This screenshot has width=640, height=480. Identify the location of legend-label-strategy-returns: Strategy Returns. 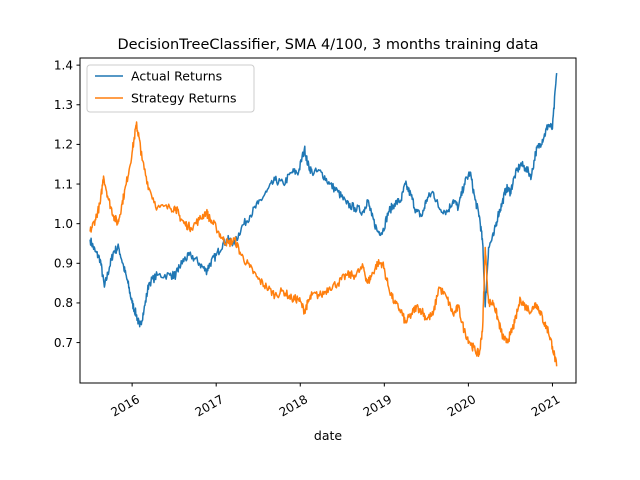
(184, 98).